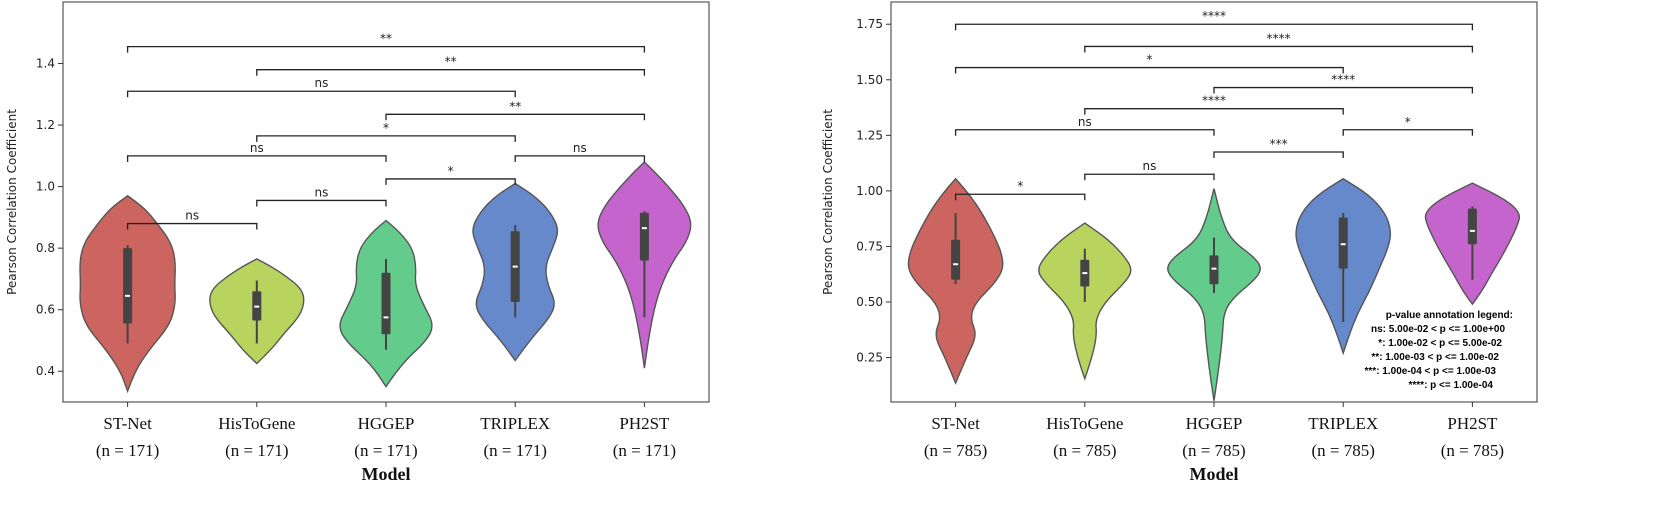 This screenshot has width=1661, height=529. What do you see at coordinates (45, 310) in the screenshot?
I see `y-tick-label: 0.6` at bounding box center [45, 310].